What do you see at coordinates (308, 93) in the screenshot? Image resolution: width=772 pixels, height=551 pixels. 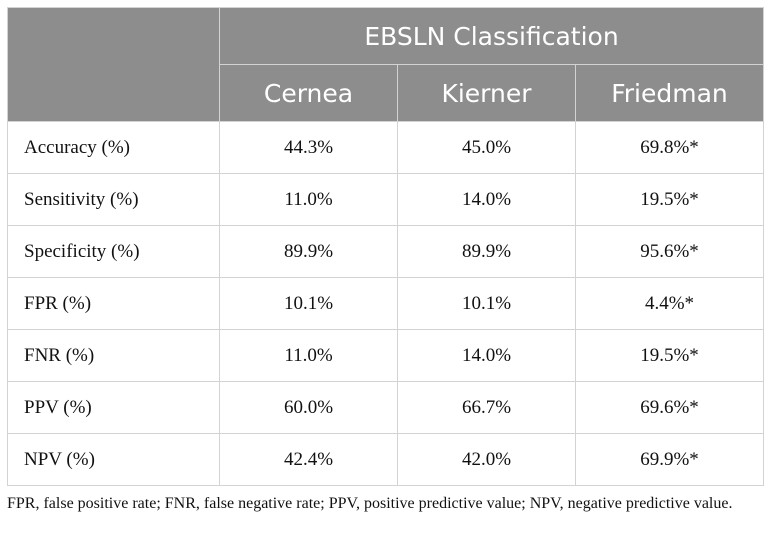 I see `column-header-cernea: Cernea` at bounding box center [308, 93].